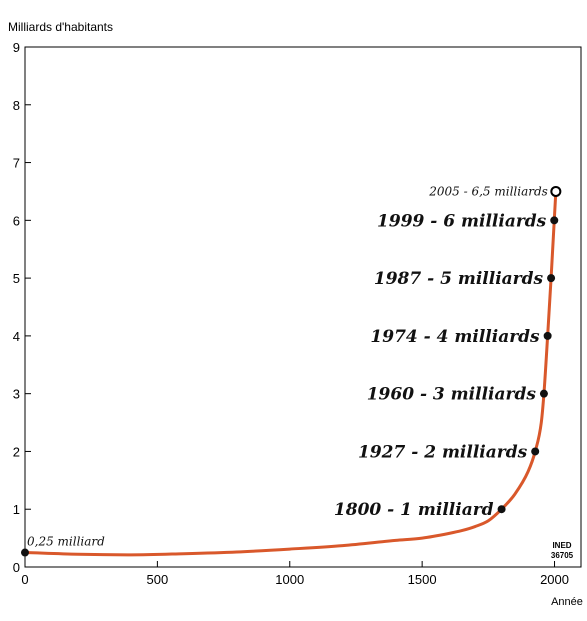 This screenshot has width=587, height=621. Describe the element at coordinates (455, 337) in the screenshot. I see `annotation-label: 1974 - 4 milliards` at that location.